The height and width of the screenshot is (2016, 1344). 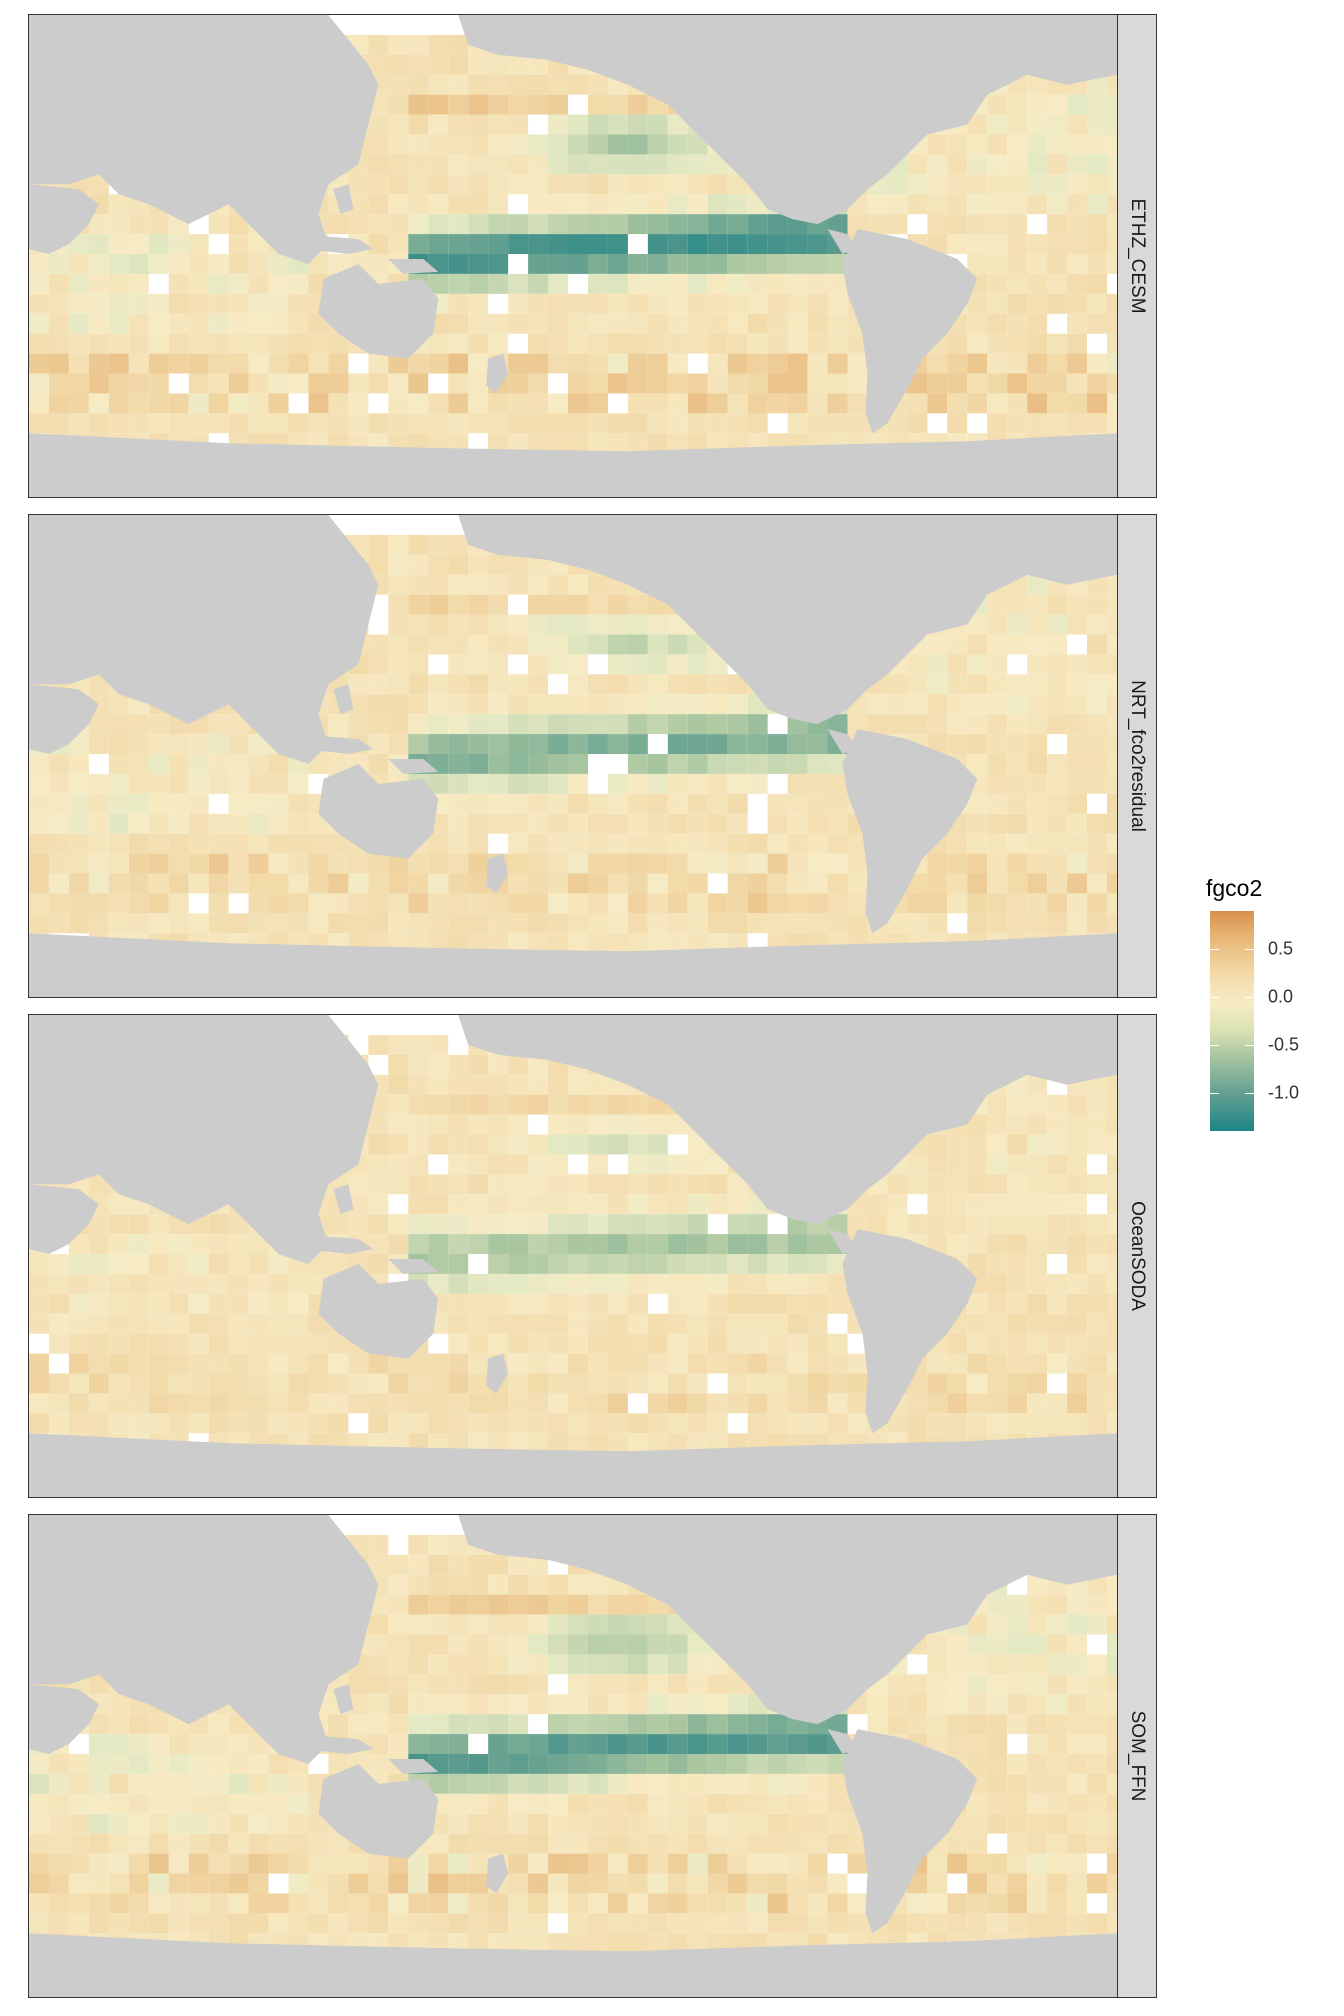 What do you see at coordinates (1284, 1044) in the screenshot?
I see `legend-tick-label: -0.5` at bounding box center [1284, 1044].